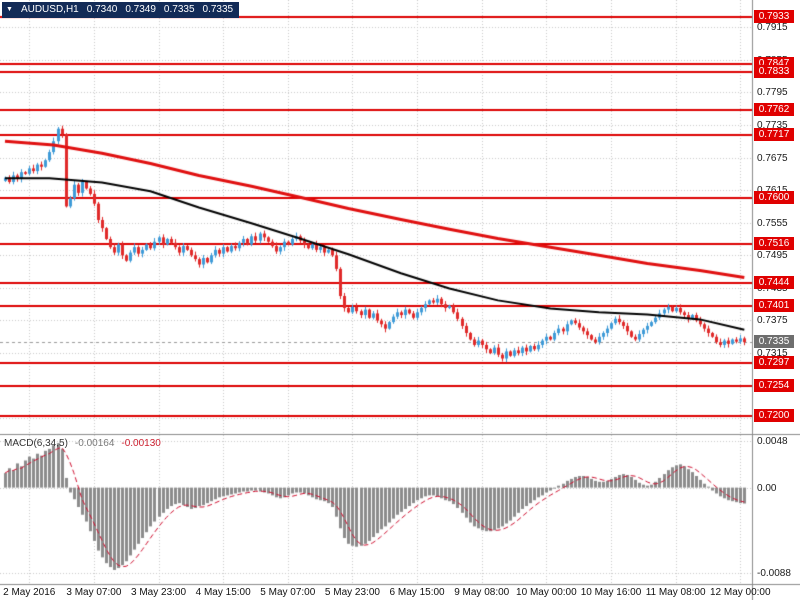 This screenshot has width=800, height=600. I want to click on macd-name: MACD(6,34,5), so click(36, 443).